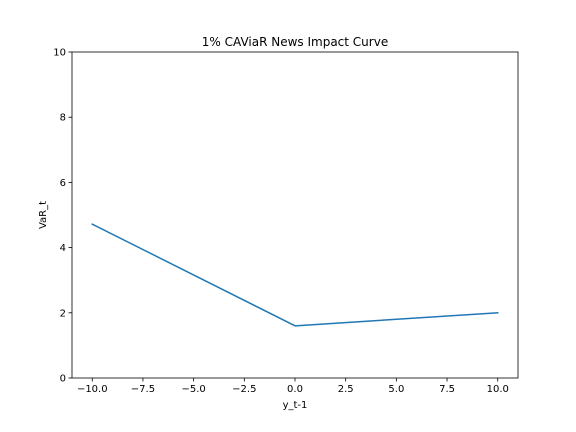 The image size is (576, 432). Describe the element at coordinates (63, 379) in the screenshot. I see `y-tick-label: 0` at that location.